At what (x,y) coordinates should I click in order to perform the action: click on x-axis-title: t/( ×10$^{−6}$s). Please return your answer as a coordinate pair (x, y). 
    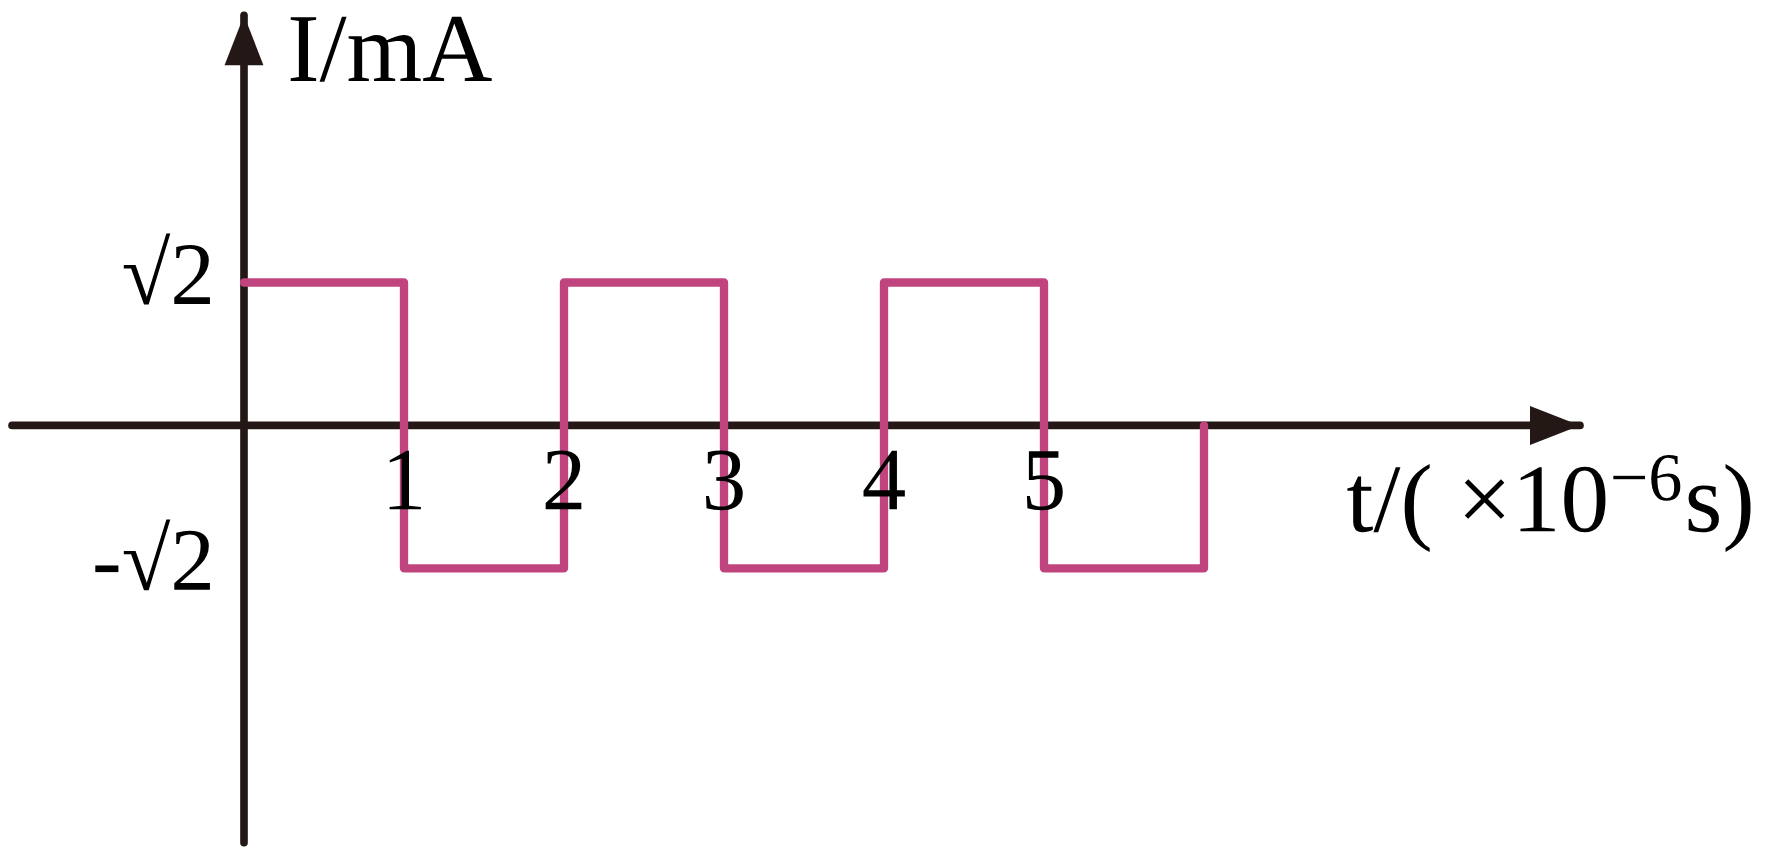
    Looking at the image, I should click on (1549, 504).